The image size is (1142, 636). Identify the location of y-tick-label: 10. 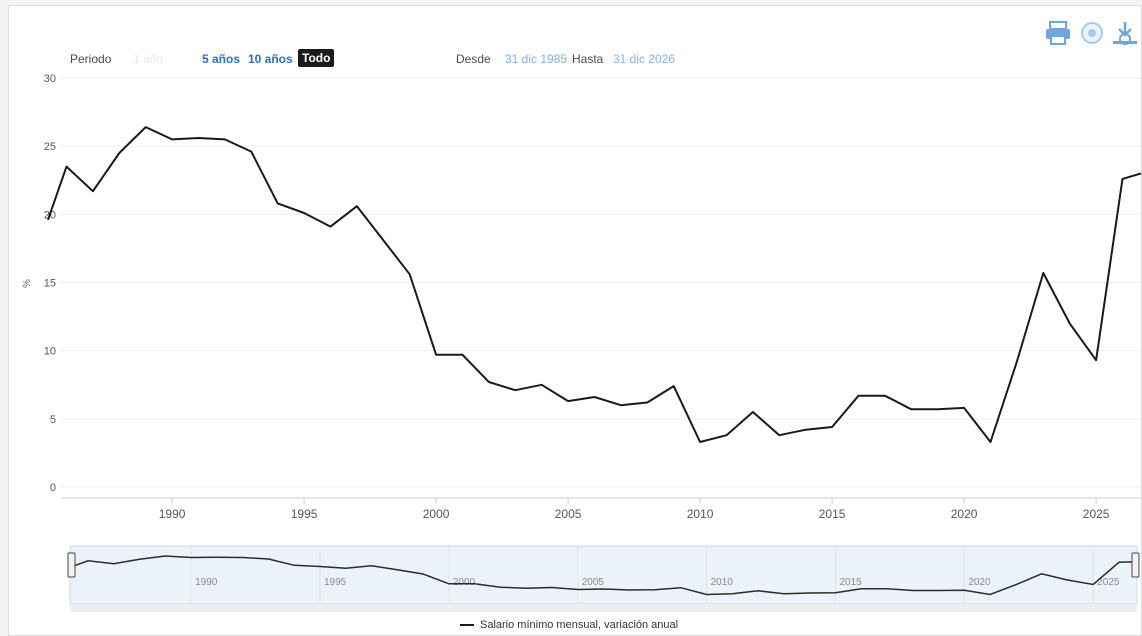
(50, 352).